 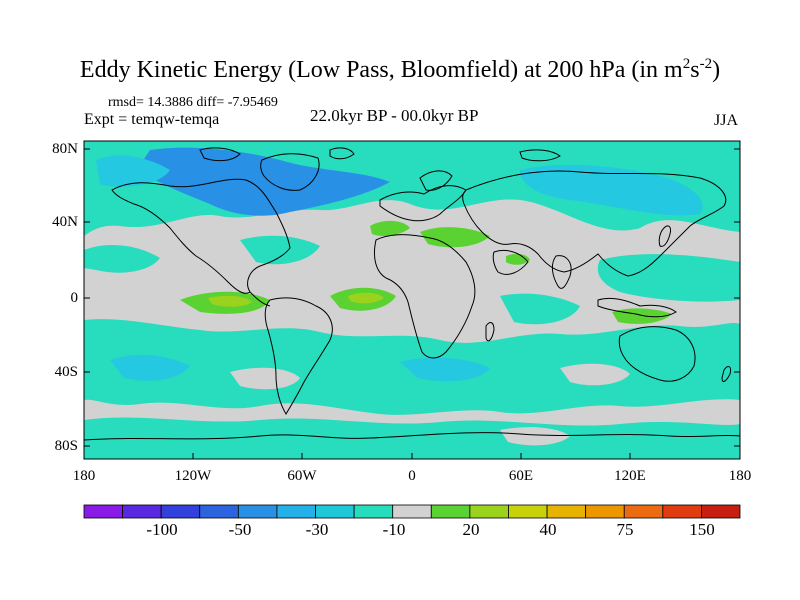 I want to click on field-region-south-cyan, so click(x=150, y=367).